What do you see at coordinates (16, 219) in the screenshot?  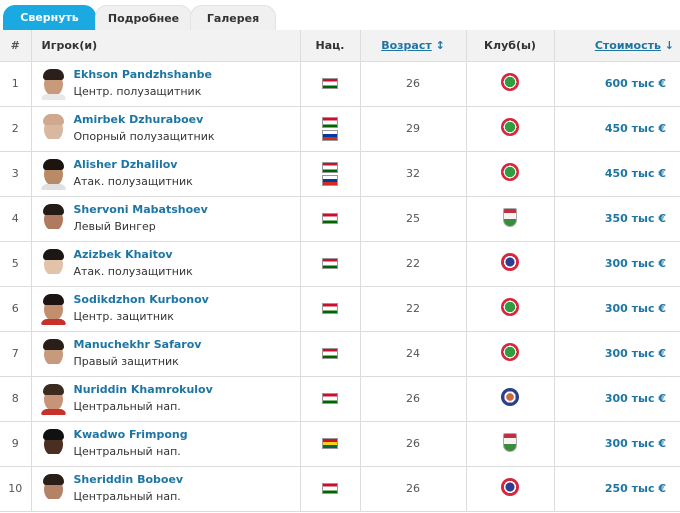 I see `row-number: 4` at bounding box center [16, 219].